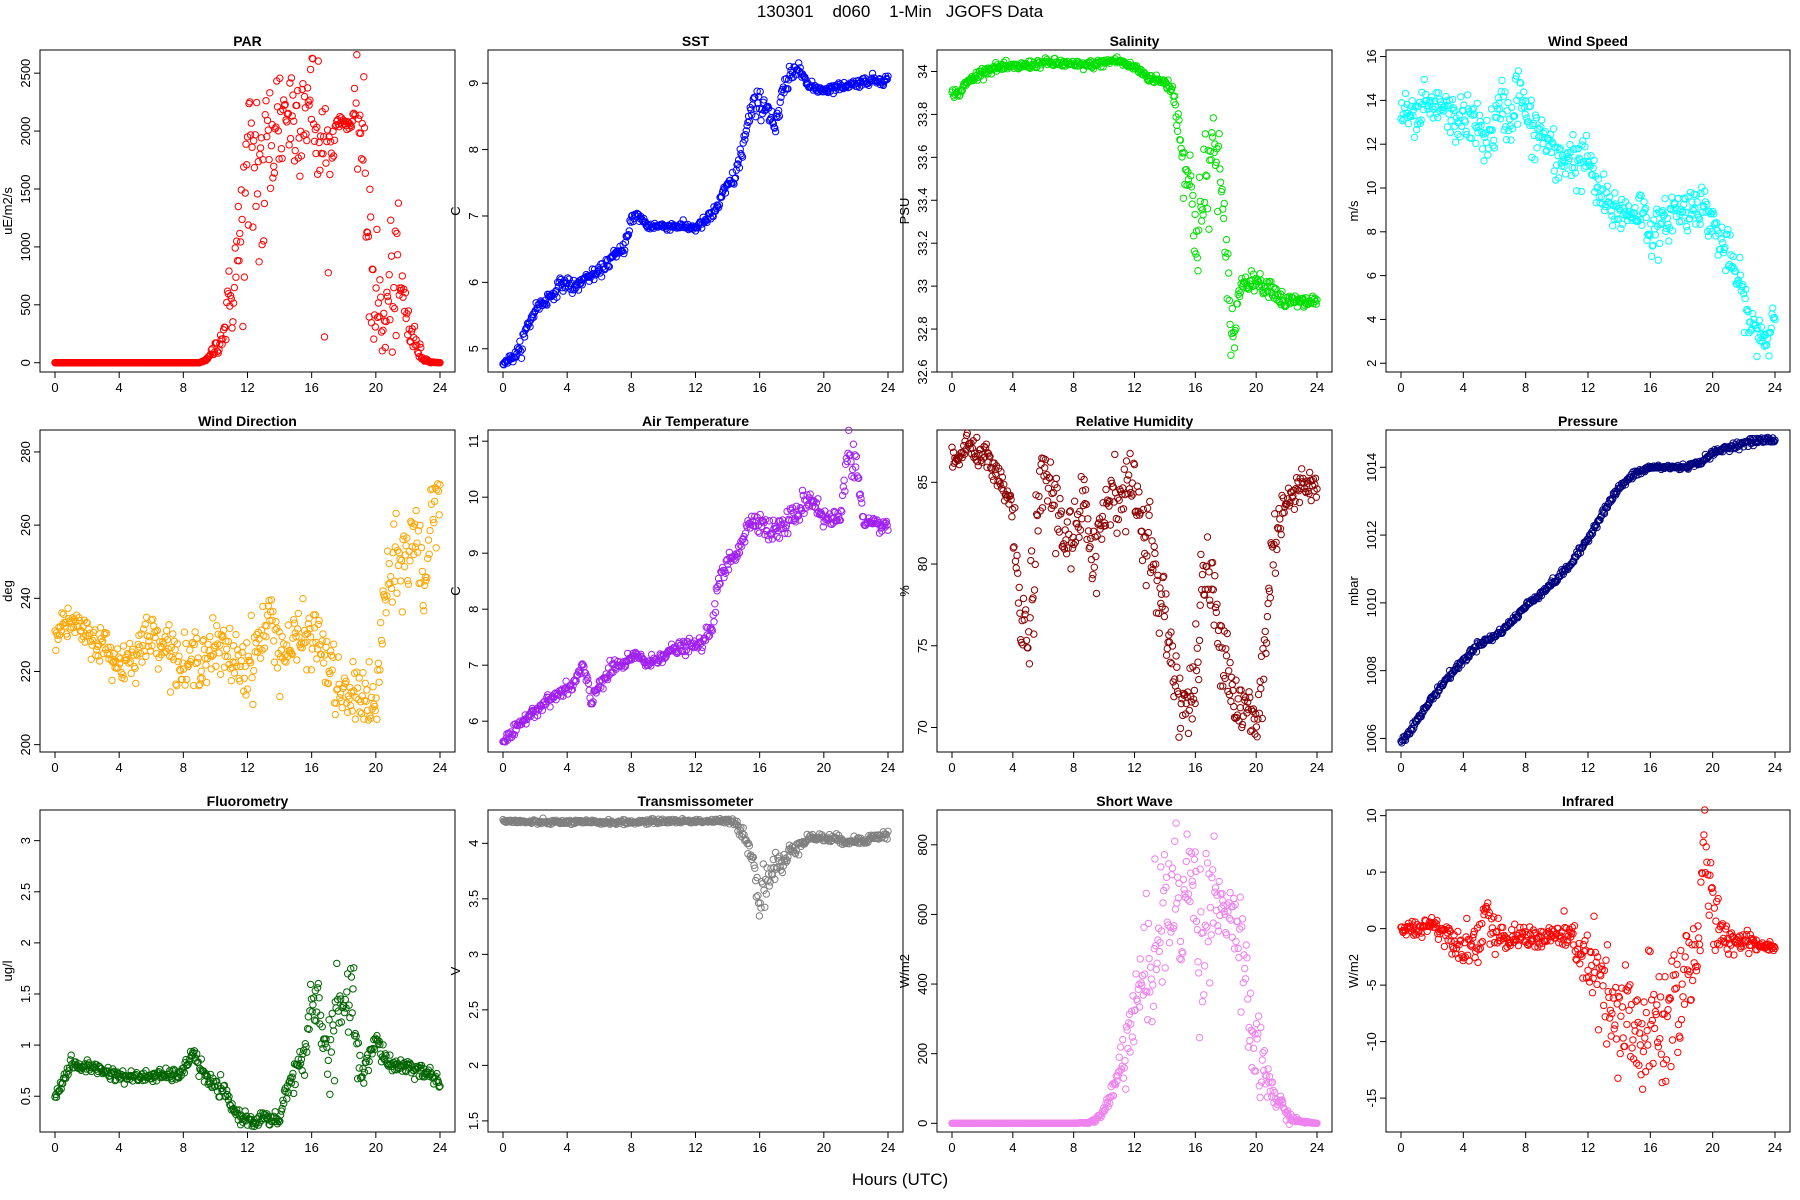 Image resolution: width=1800 pixels, height=1200 pixels. What do you see at coordinates (922, 200) in the screenshot?
I see `y-tick-label: 33.4` at bounding box center [922, 200].